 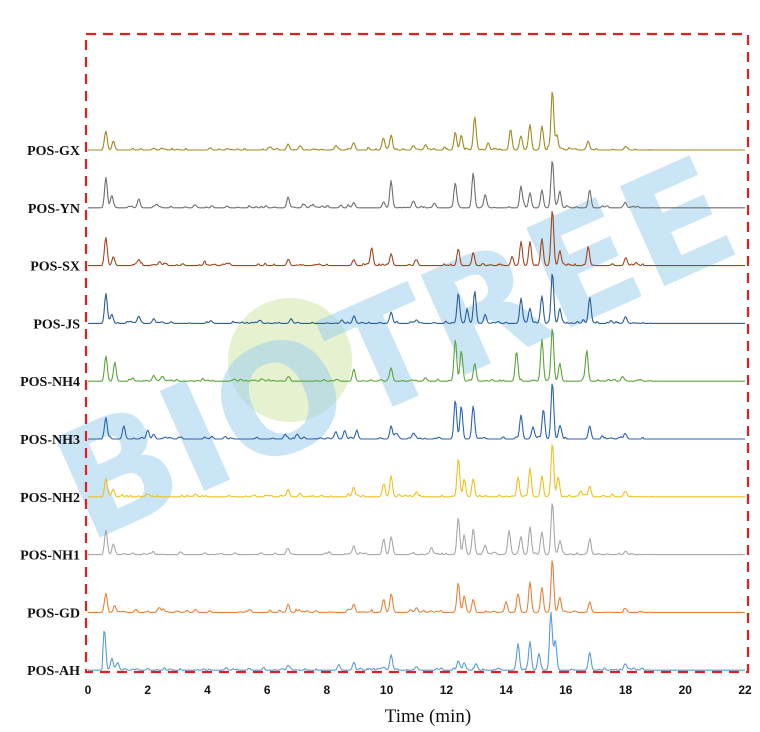 What do you see at coordinates (686, 690) in the screenshot?
I see `x-tick-label-20: 20` at bounding box center [686, 690].